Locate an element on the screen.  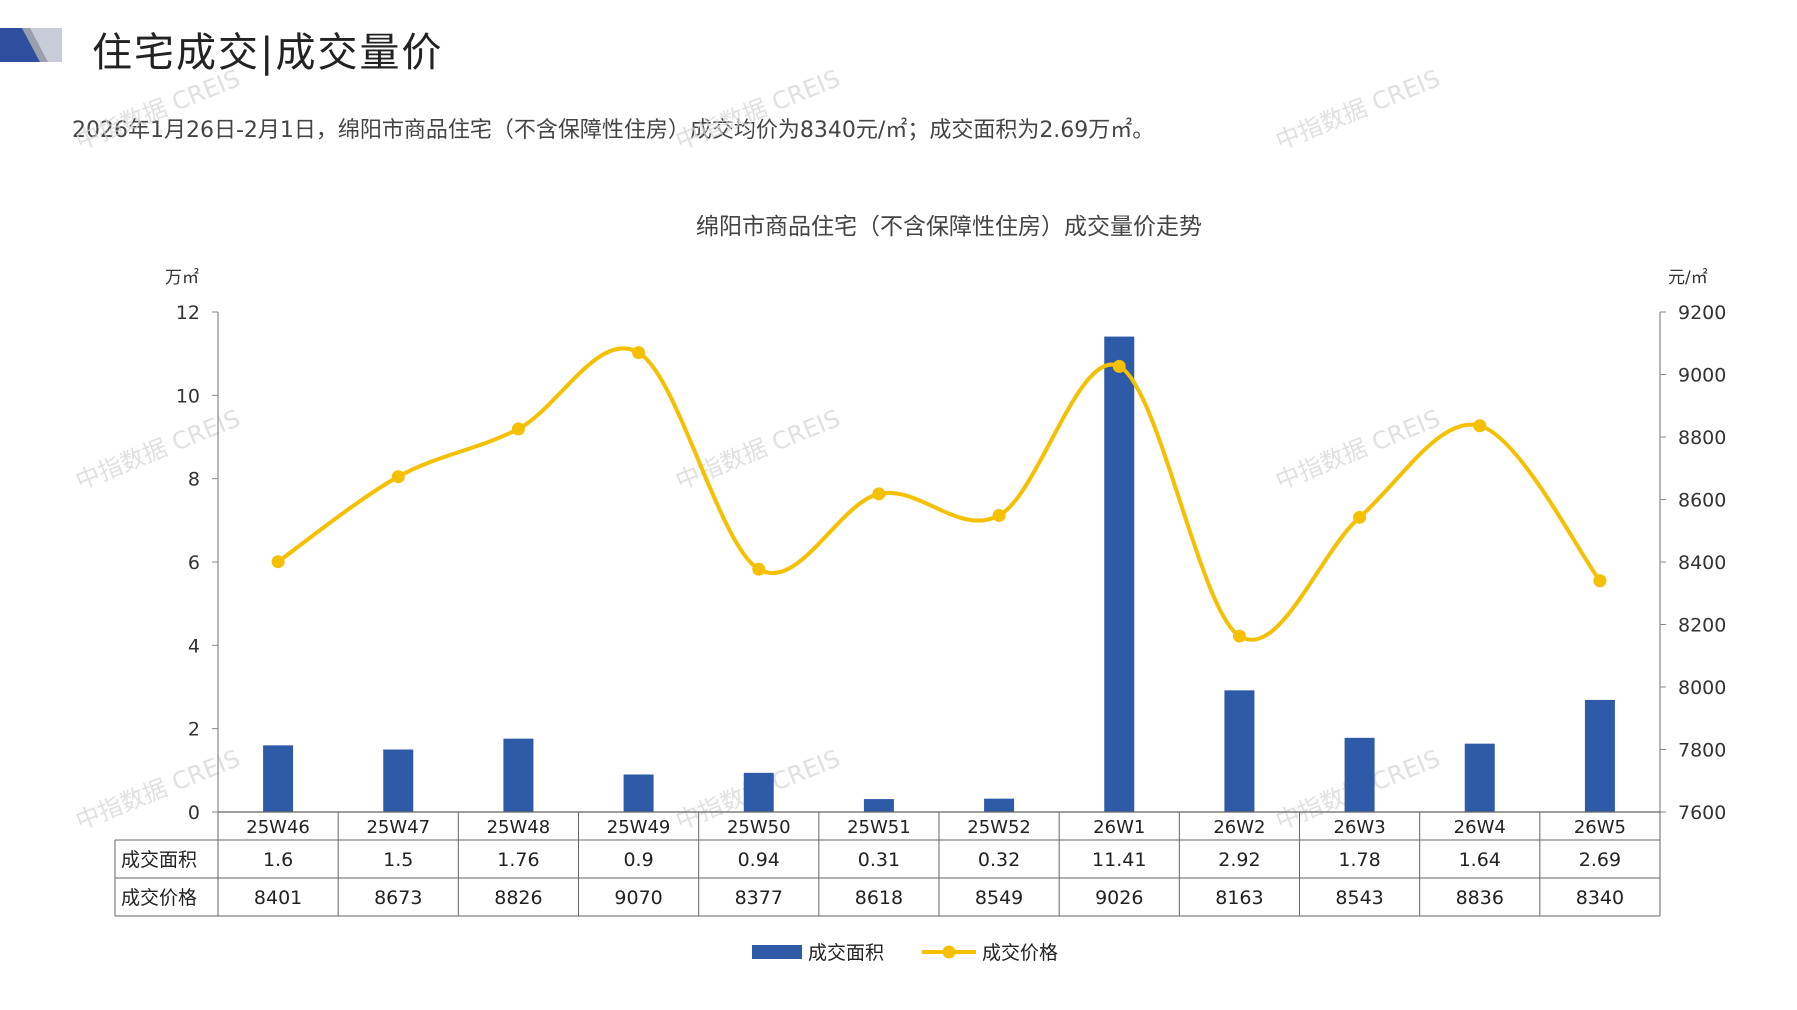
price-point-25W52 is located at coordinates (999, 515).